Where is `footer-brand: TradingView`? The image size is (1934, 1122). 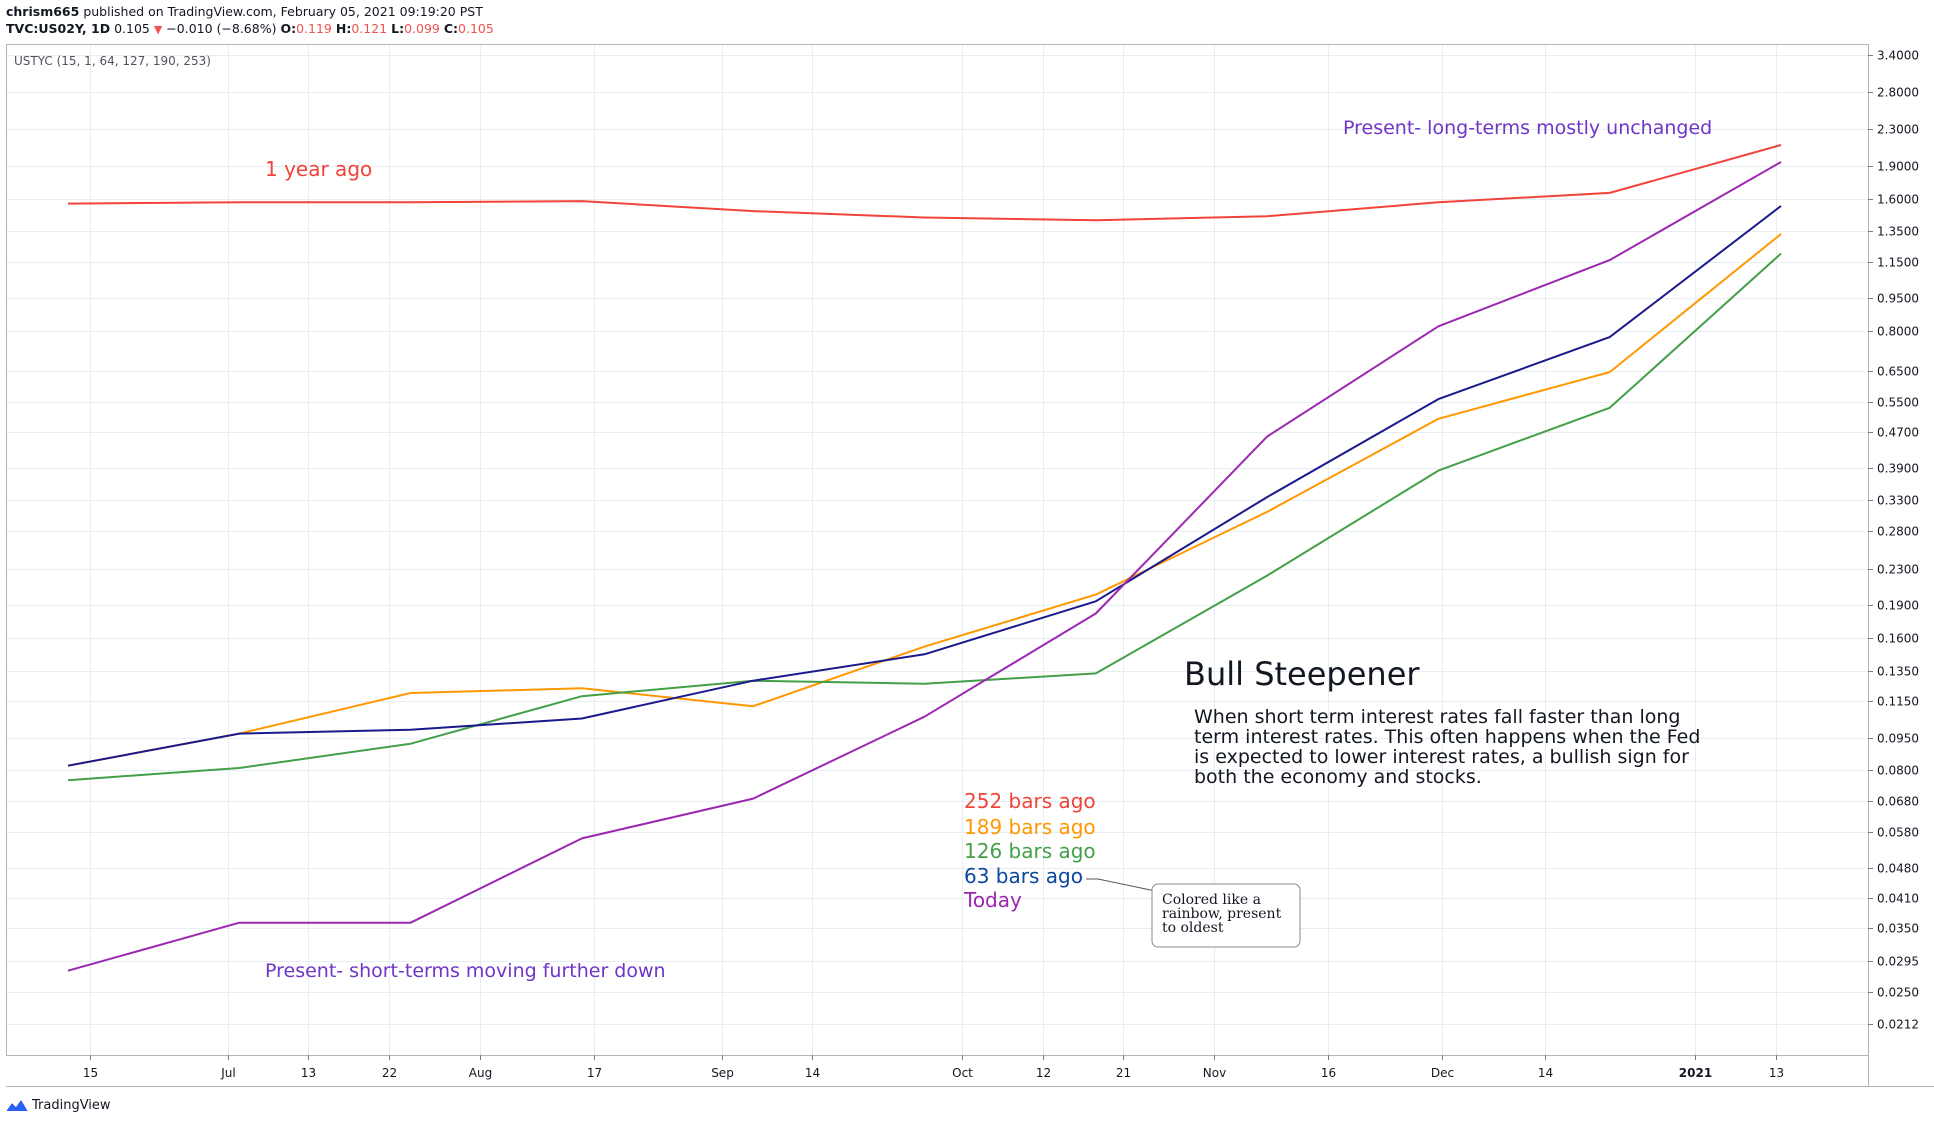 footer-brand: TradingView is located at coordinates (71, 1105).